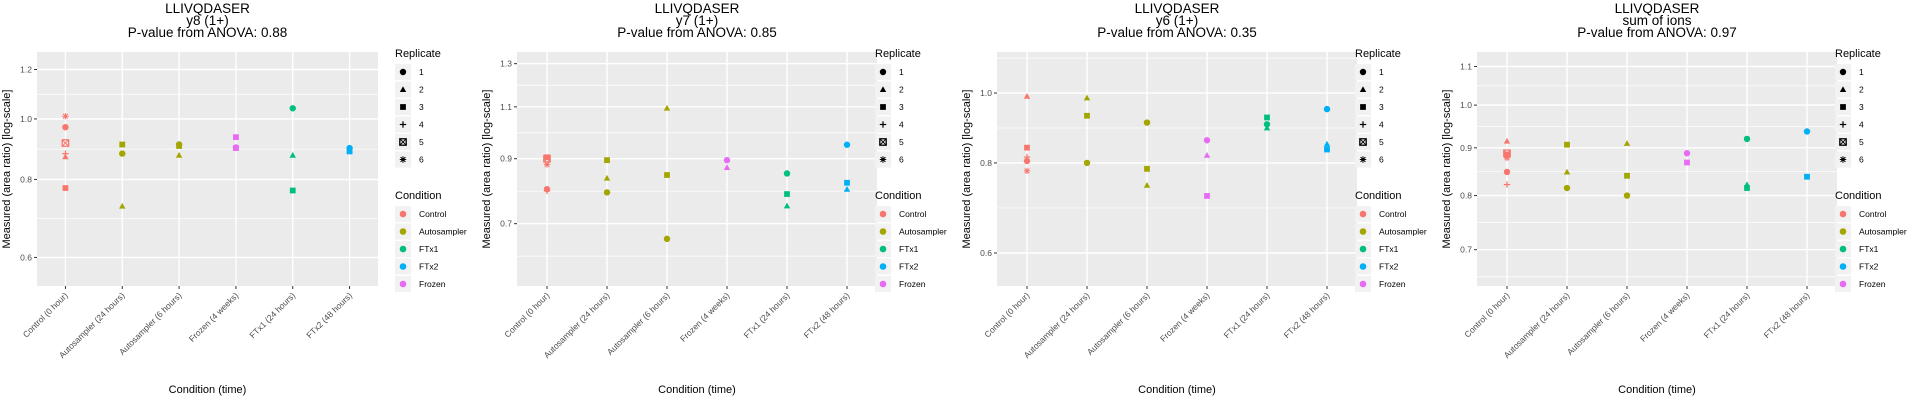 Image resolution: width=1920 pixels, height=400 pixels. I want to click on y-tick-label: 0.6, so click(986, 253).